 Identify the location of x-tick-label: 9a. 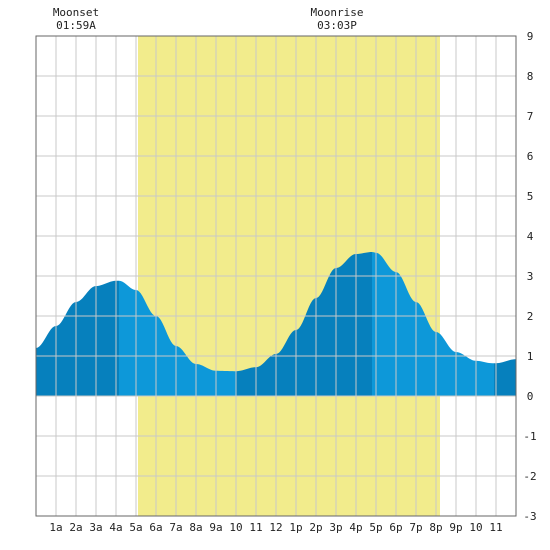
(215, 527).